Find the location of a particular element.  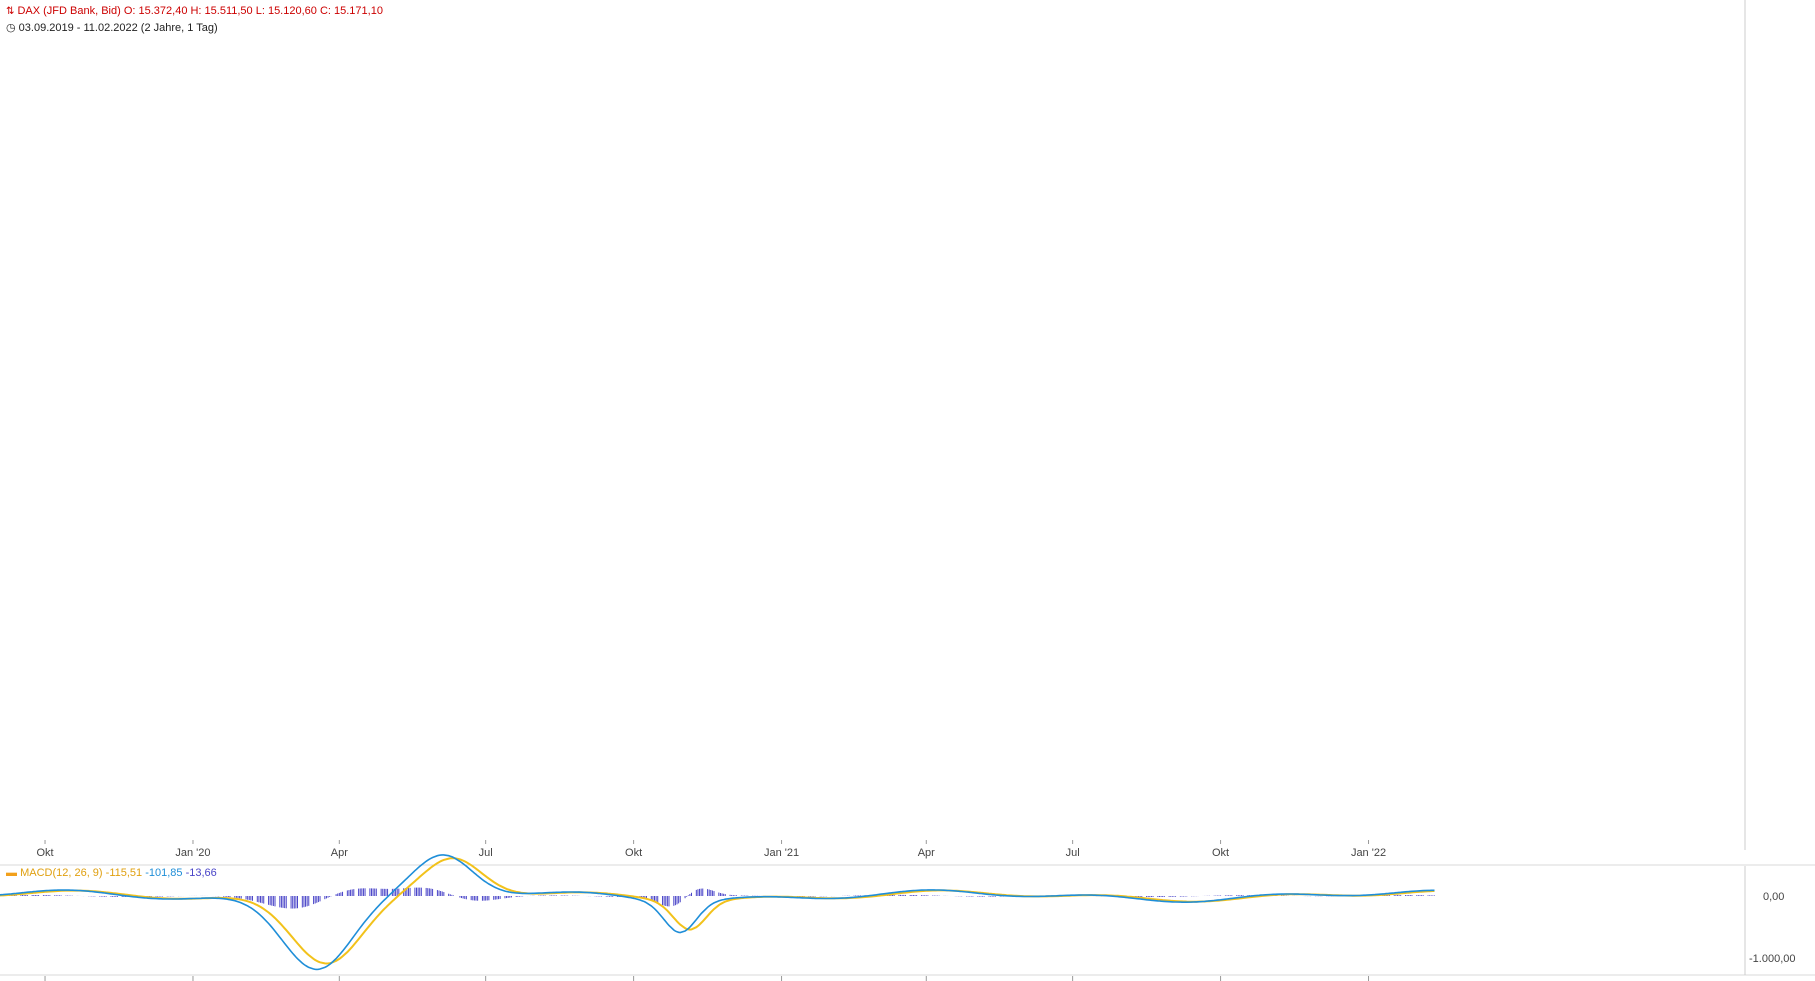

macd-tick-neg: -1.000,00 is located at coordinates (1772, 959).